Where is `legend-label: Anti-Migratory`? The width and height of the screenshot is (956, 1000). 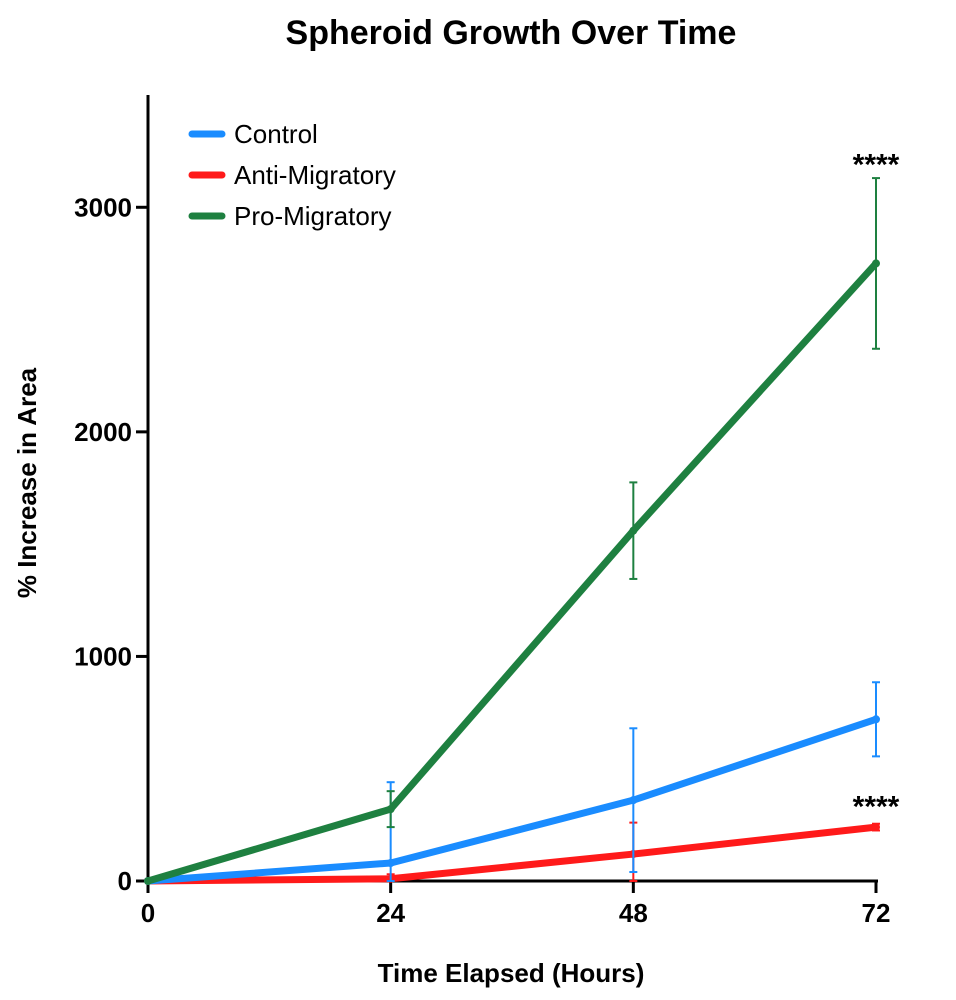 legend-label: Anti-Migratory is located at coordinates (315, 175).